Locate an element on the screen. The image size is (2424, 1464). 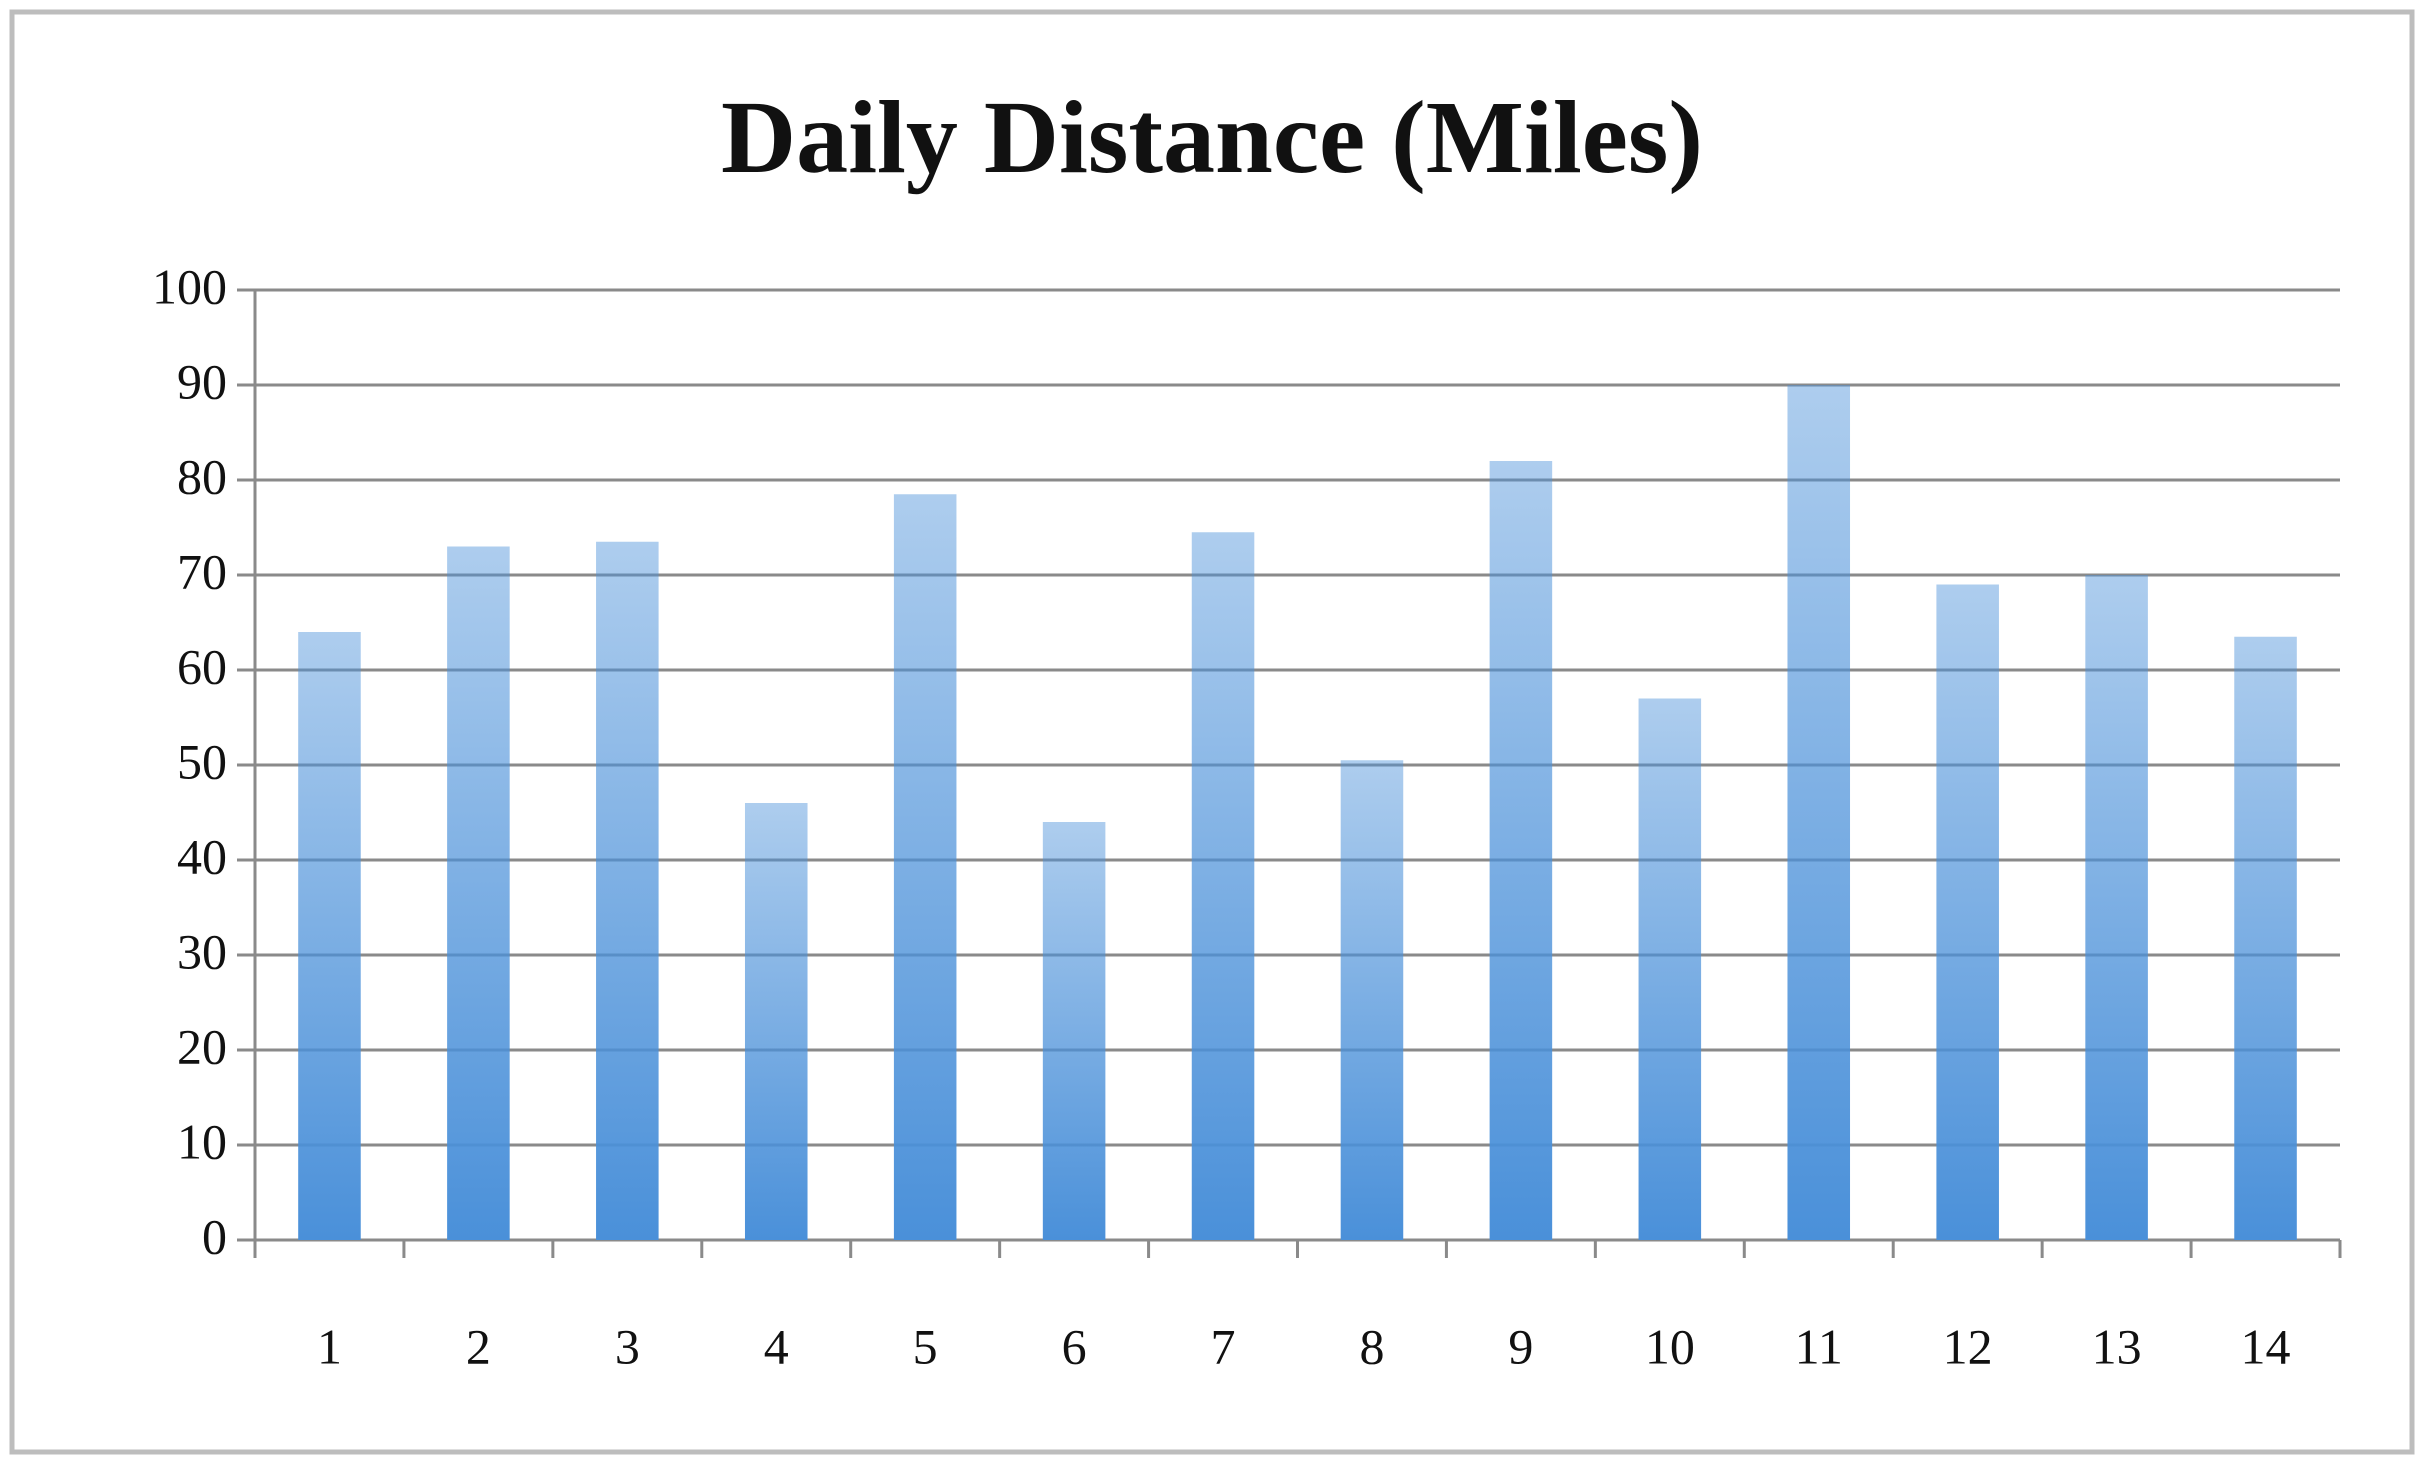
x-tick-label: 1 is located at coordinates (329, 1346).